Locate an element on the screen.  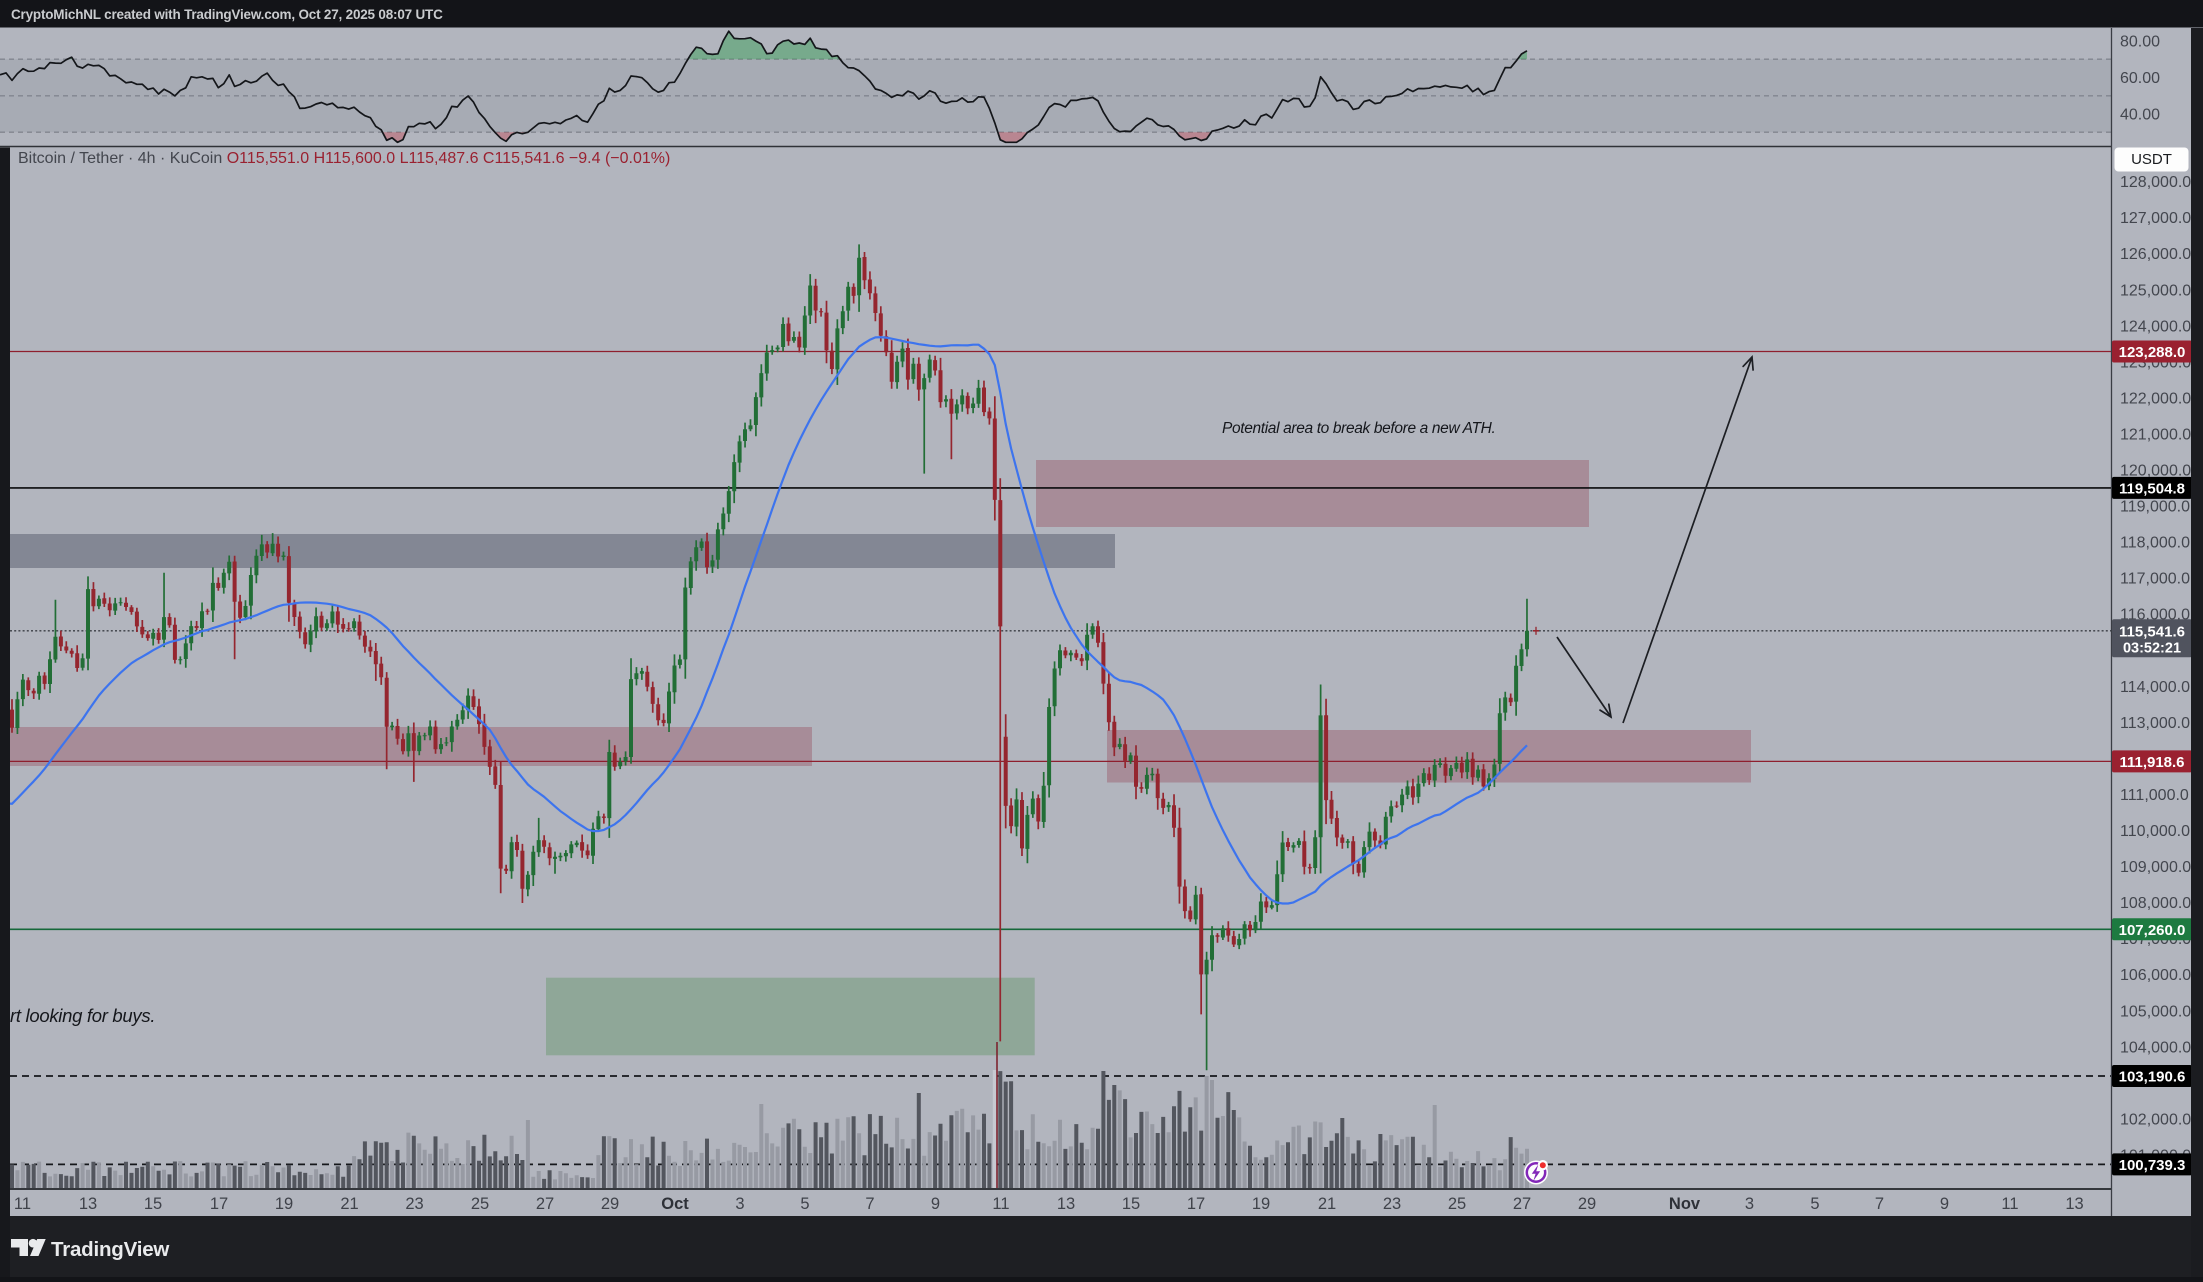
svg-text: 107,260.0 is located at coordinates (2152, 930).